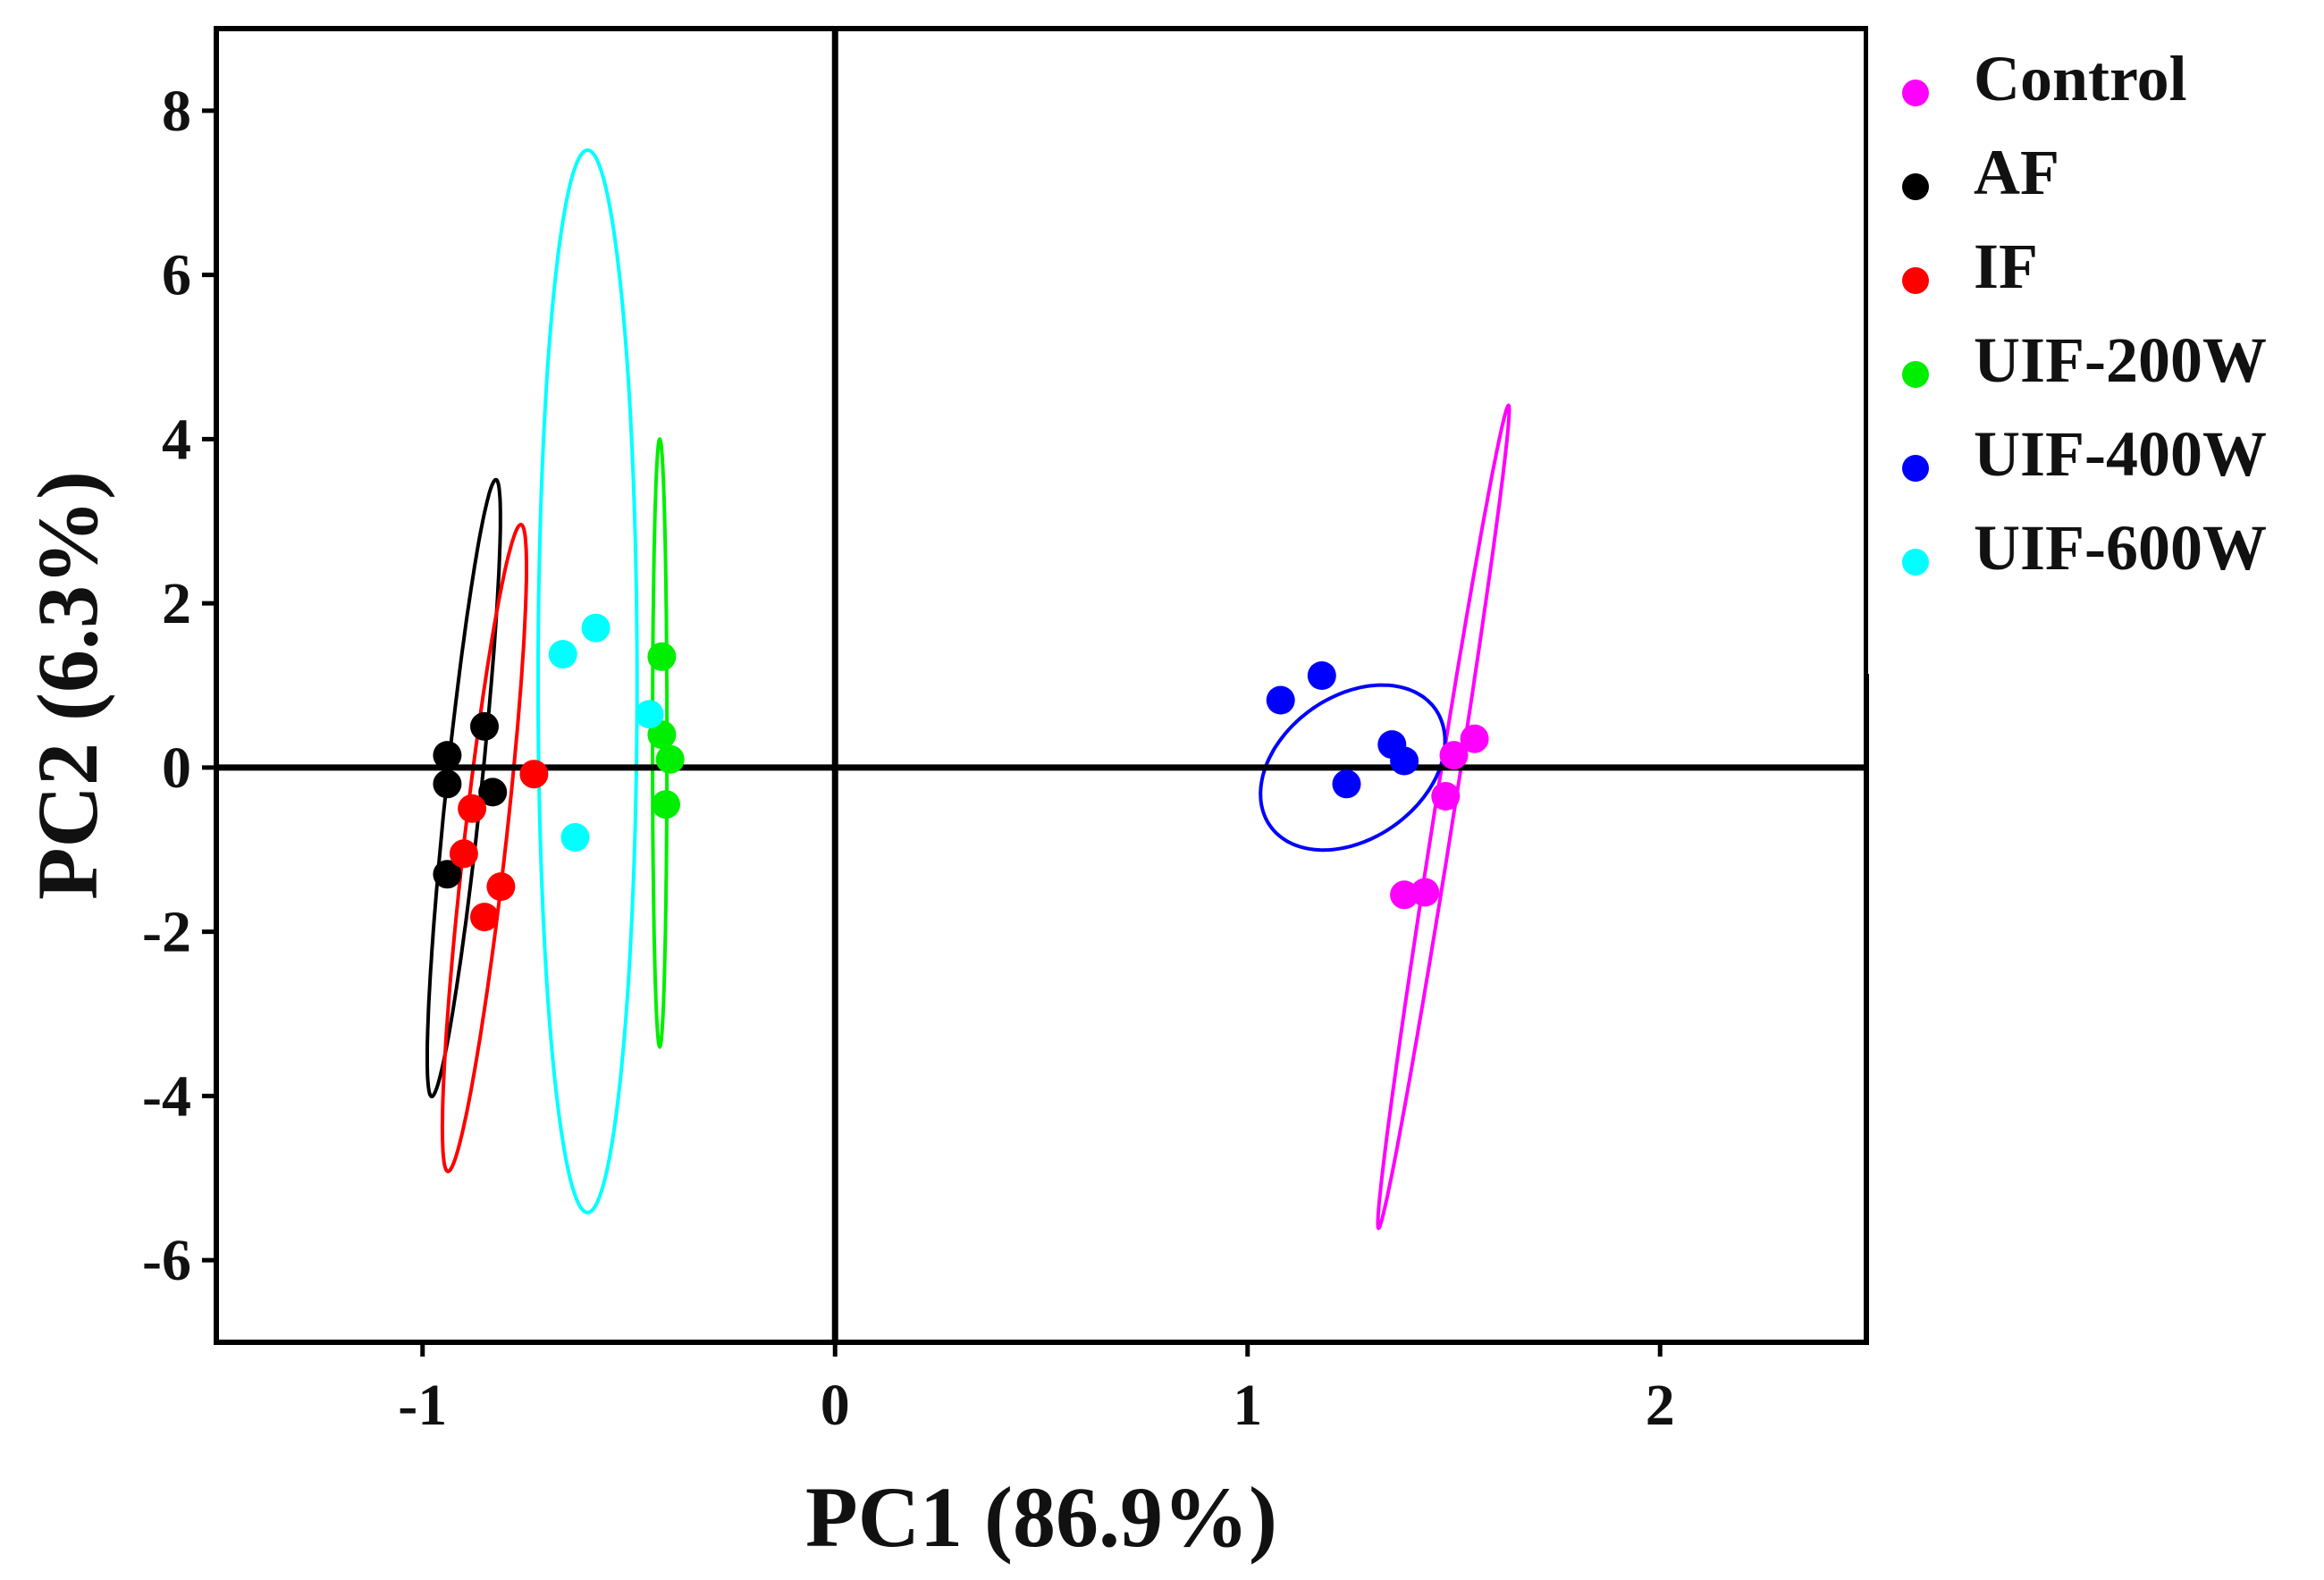  What do you see at coordinates (463, 787) in the screenshot?
I see `ellipse-af` at bounding box center [463, 787].